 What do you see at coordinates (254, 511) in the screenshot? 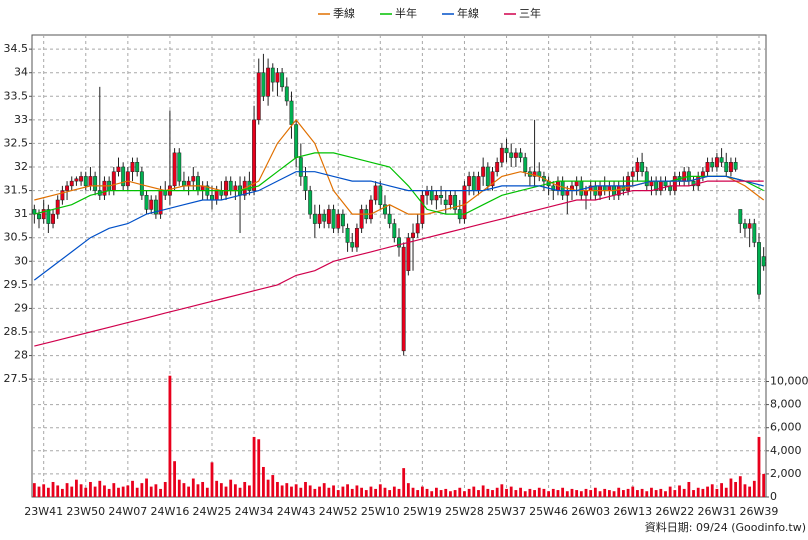
I see `x-tick-label: 24W34` at bounding box center [254, 511].